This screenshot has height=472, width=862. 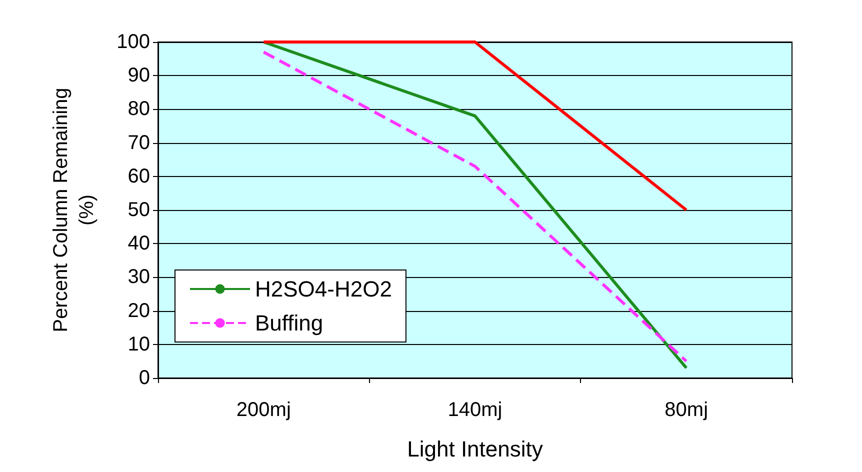 I want to click on y-axis-title: Percent Column Remaining (%), so click(x=74, y=210).